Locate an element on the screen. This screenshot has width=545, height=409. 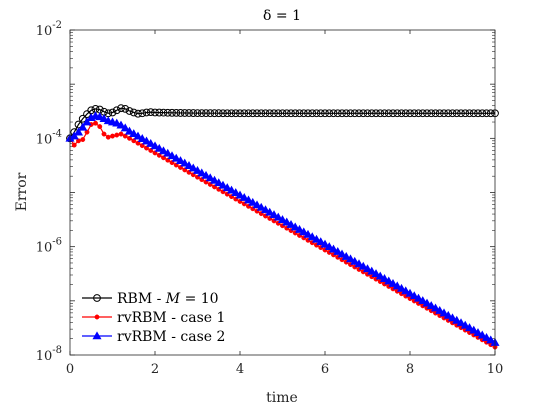
y-axis-label: Error is located at coordinates (22, 191).